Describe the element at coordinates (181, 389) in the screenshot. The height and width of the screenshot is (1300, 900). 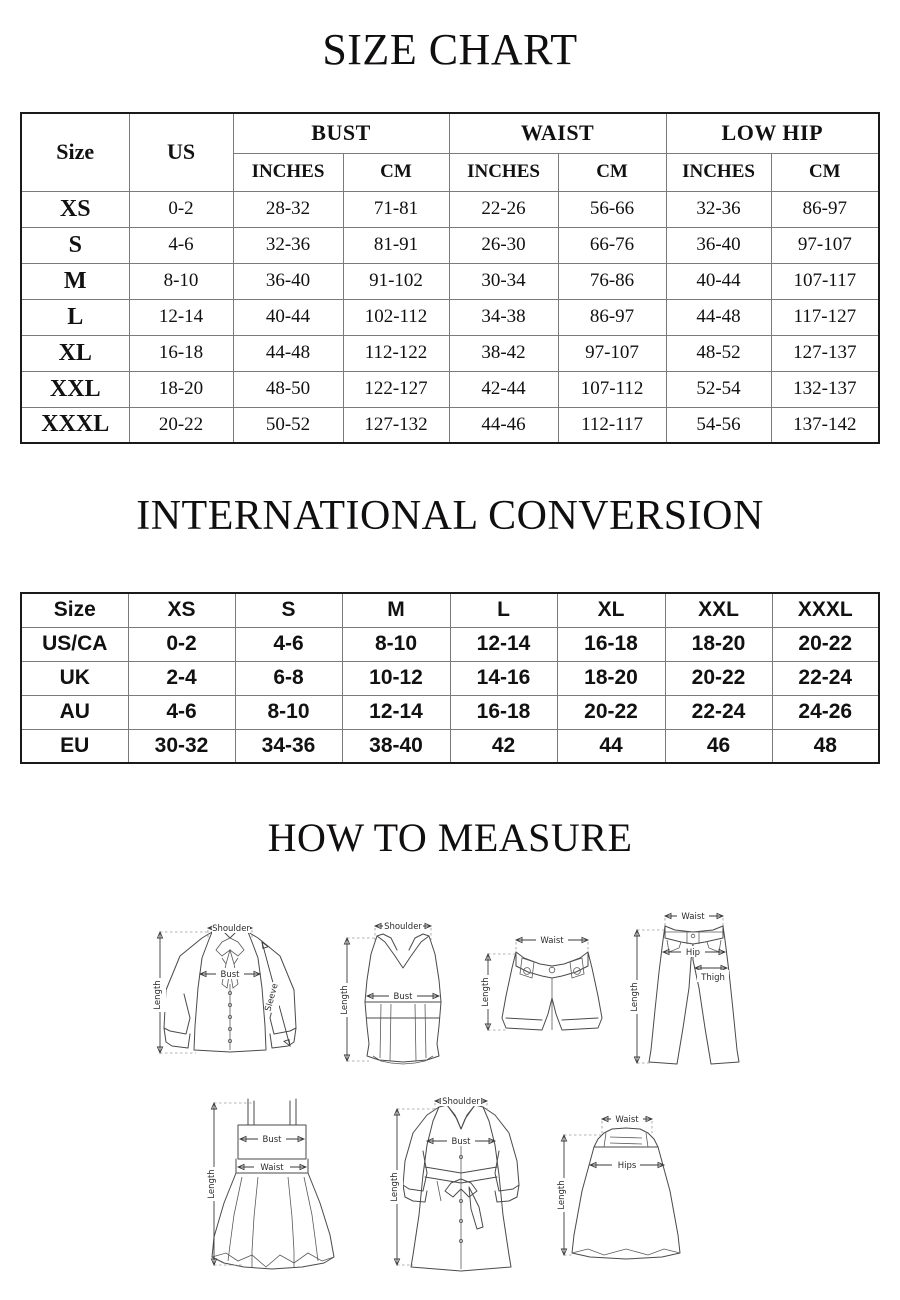
I see `cell-us: 18-20` at that location.